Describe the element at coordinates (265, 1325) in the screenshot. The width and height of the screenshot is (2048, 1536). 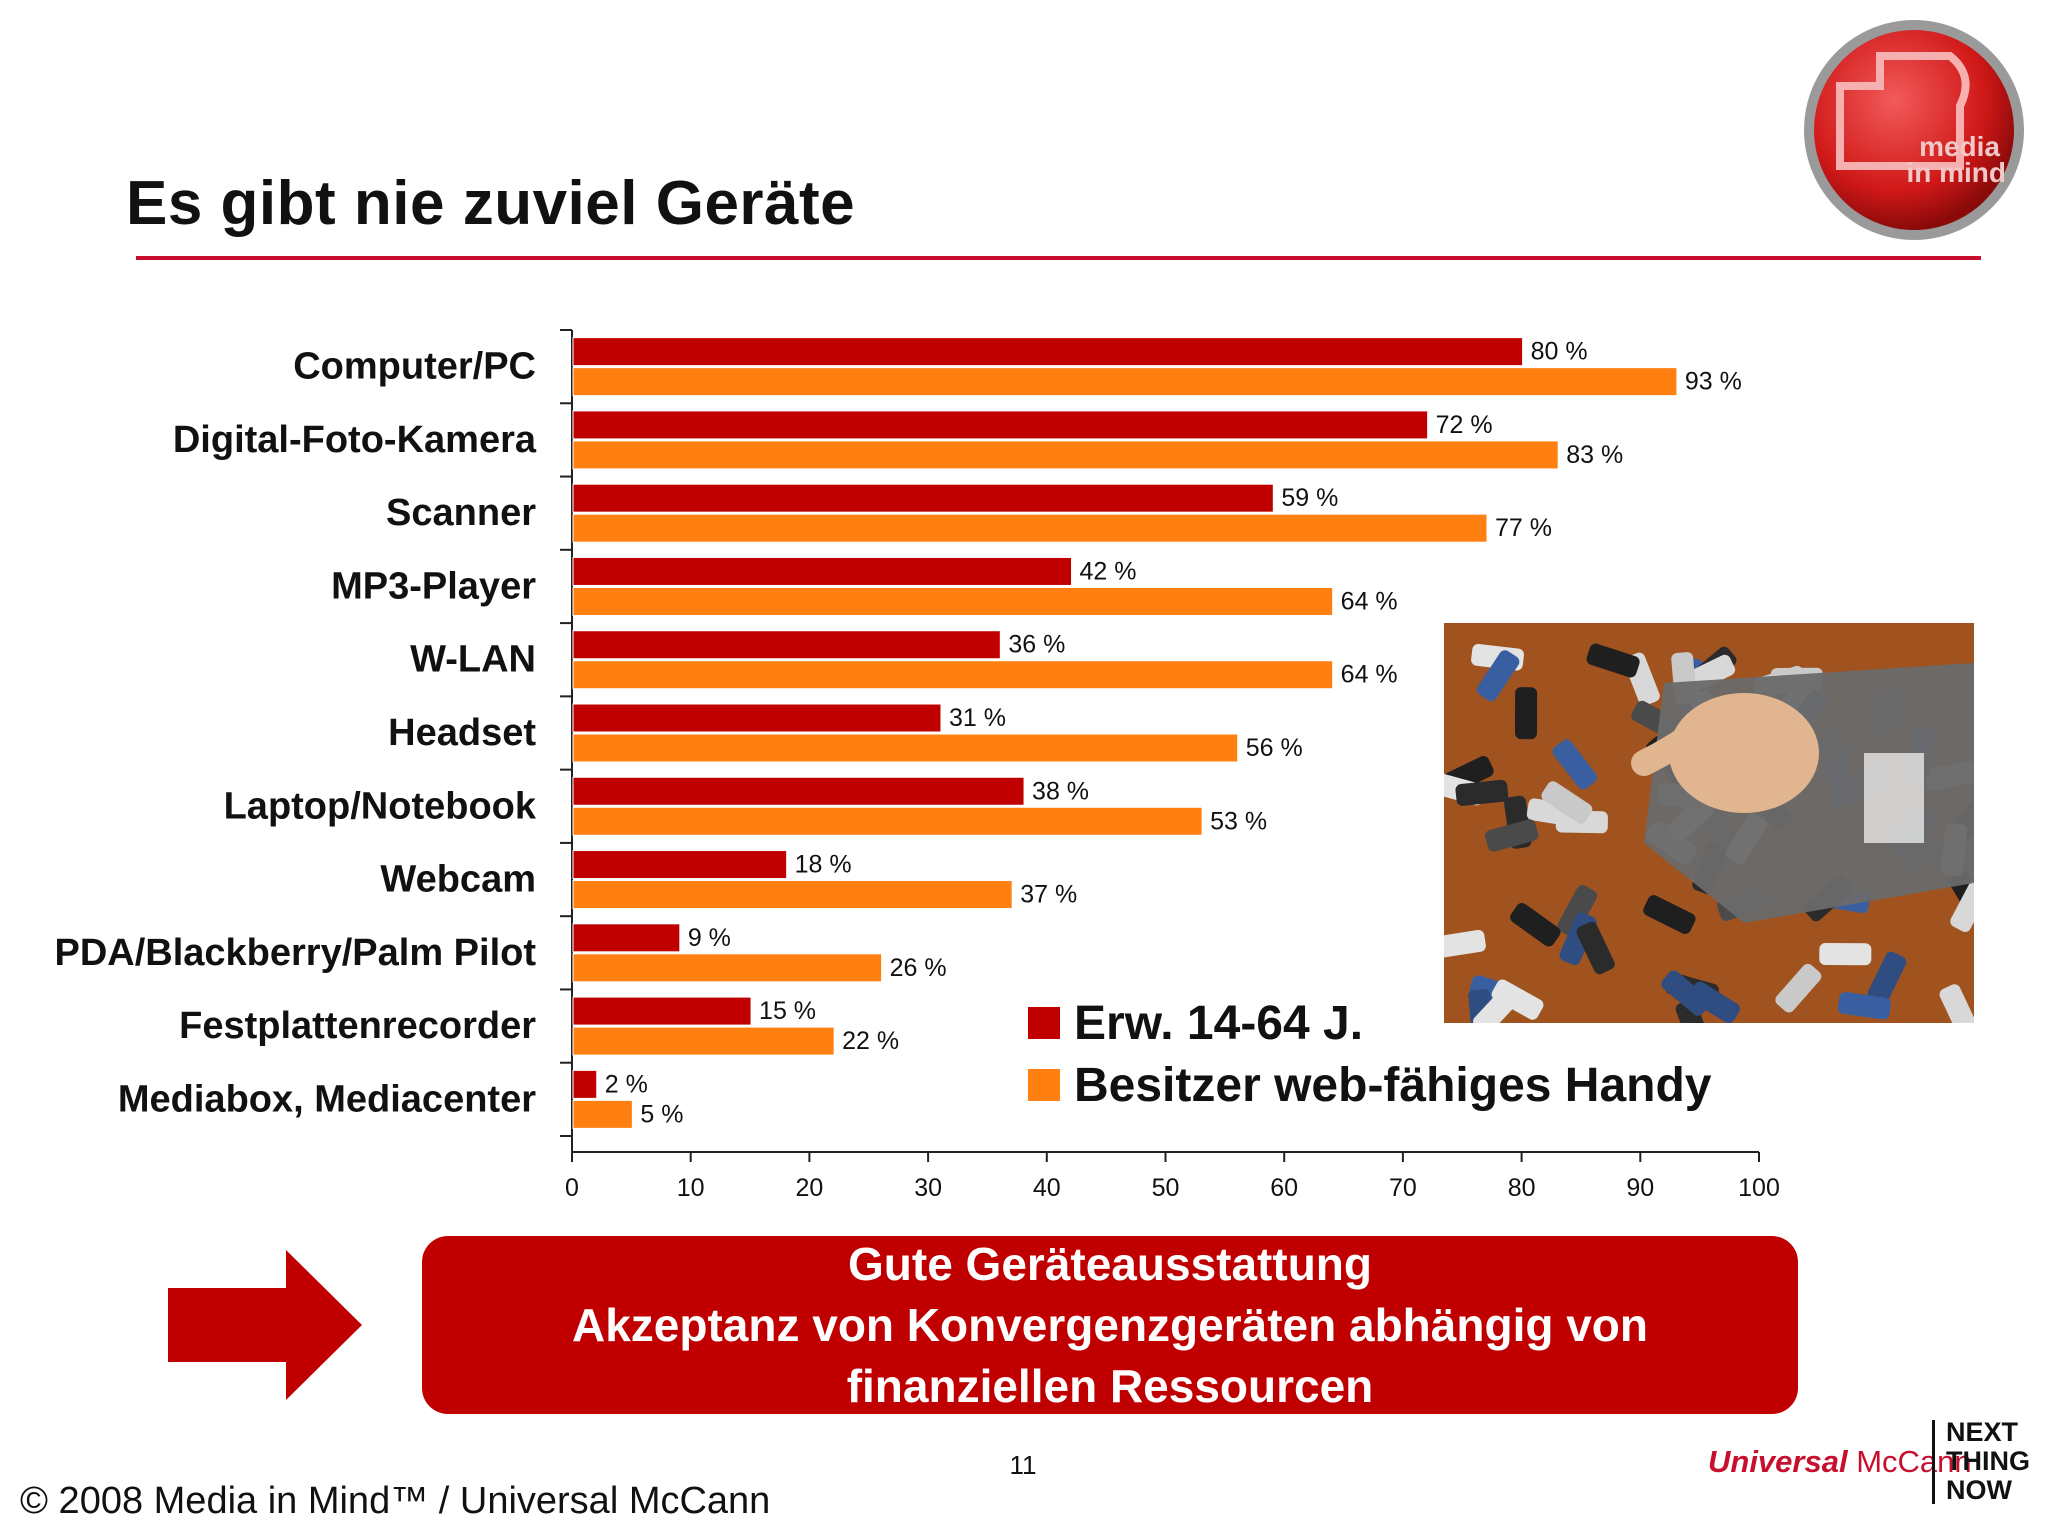
I see `arrow-right-icon` at that location.